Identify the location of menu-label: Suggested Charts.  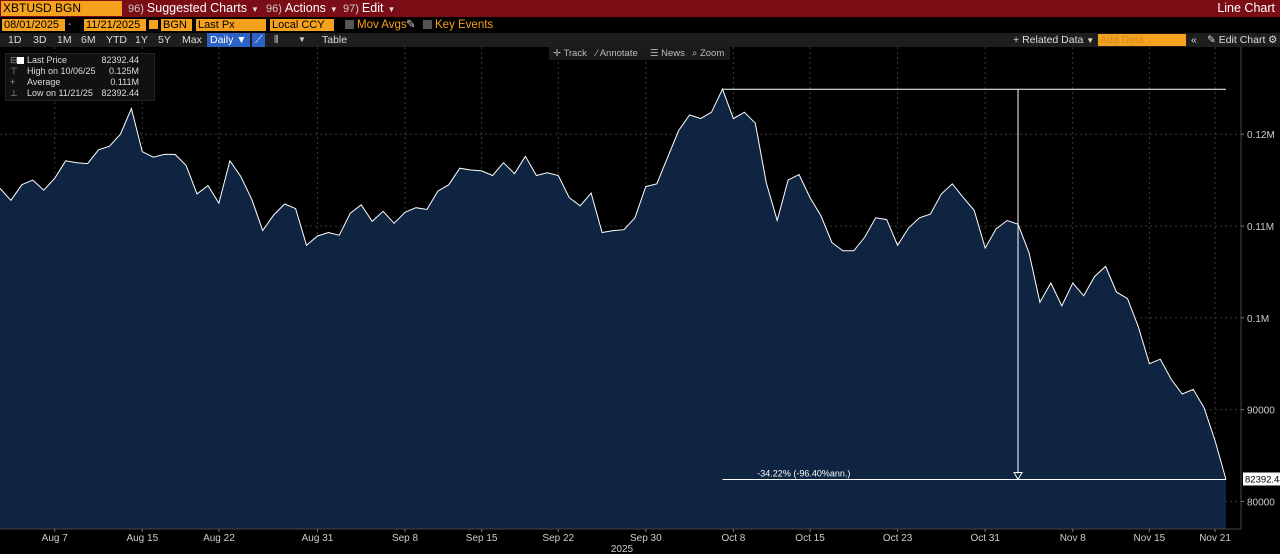
(196, 8).